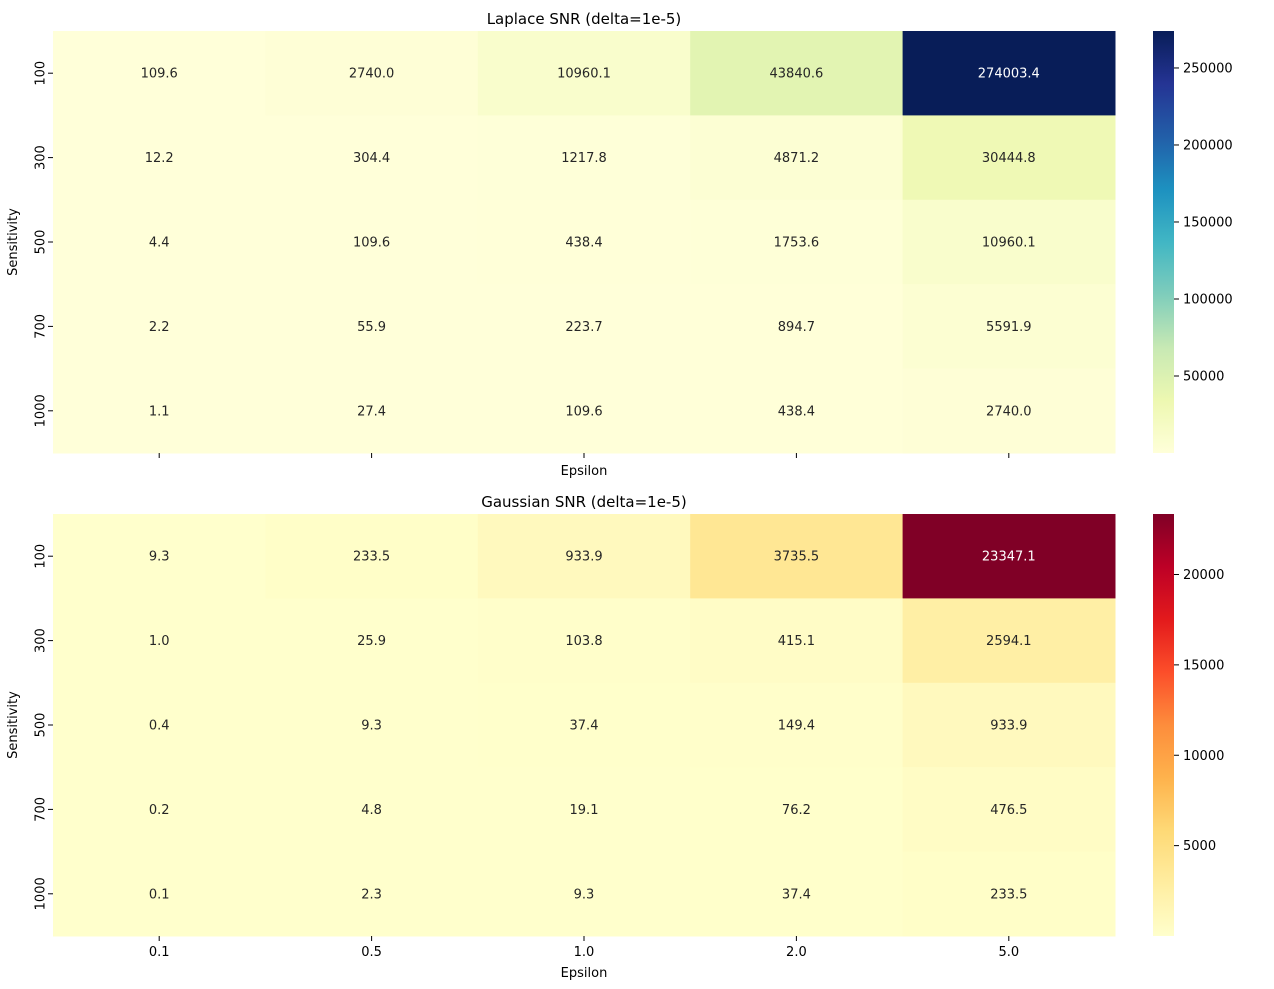 The height and width of the screenshot is (989, 1274). I want to click on laplace-cell-r4-c4, so click(1009, 411).